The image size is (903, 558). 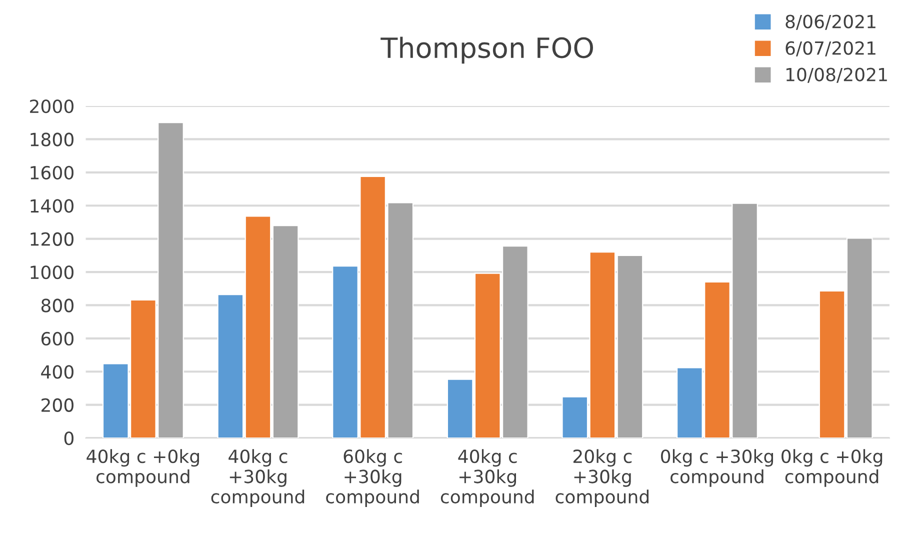 What do you see at coordinates (836, 75) in the screenshot?
I see `legend-label: 10/08/2021` at bounding box center [836, 75].